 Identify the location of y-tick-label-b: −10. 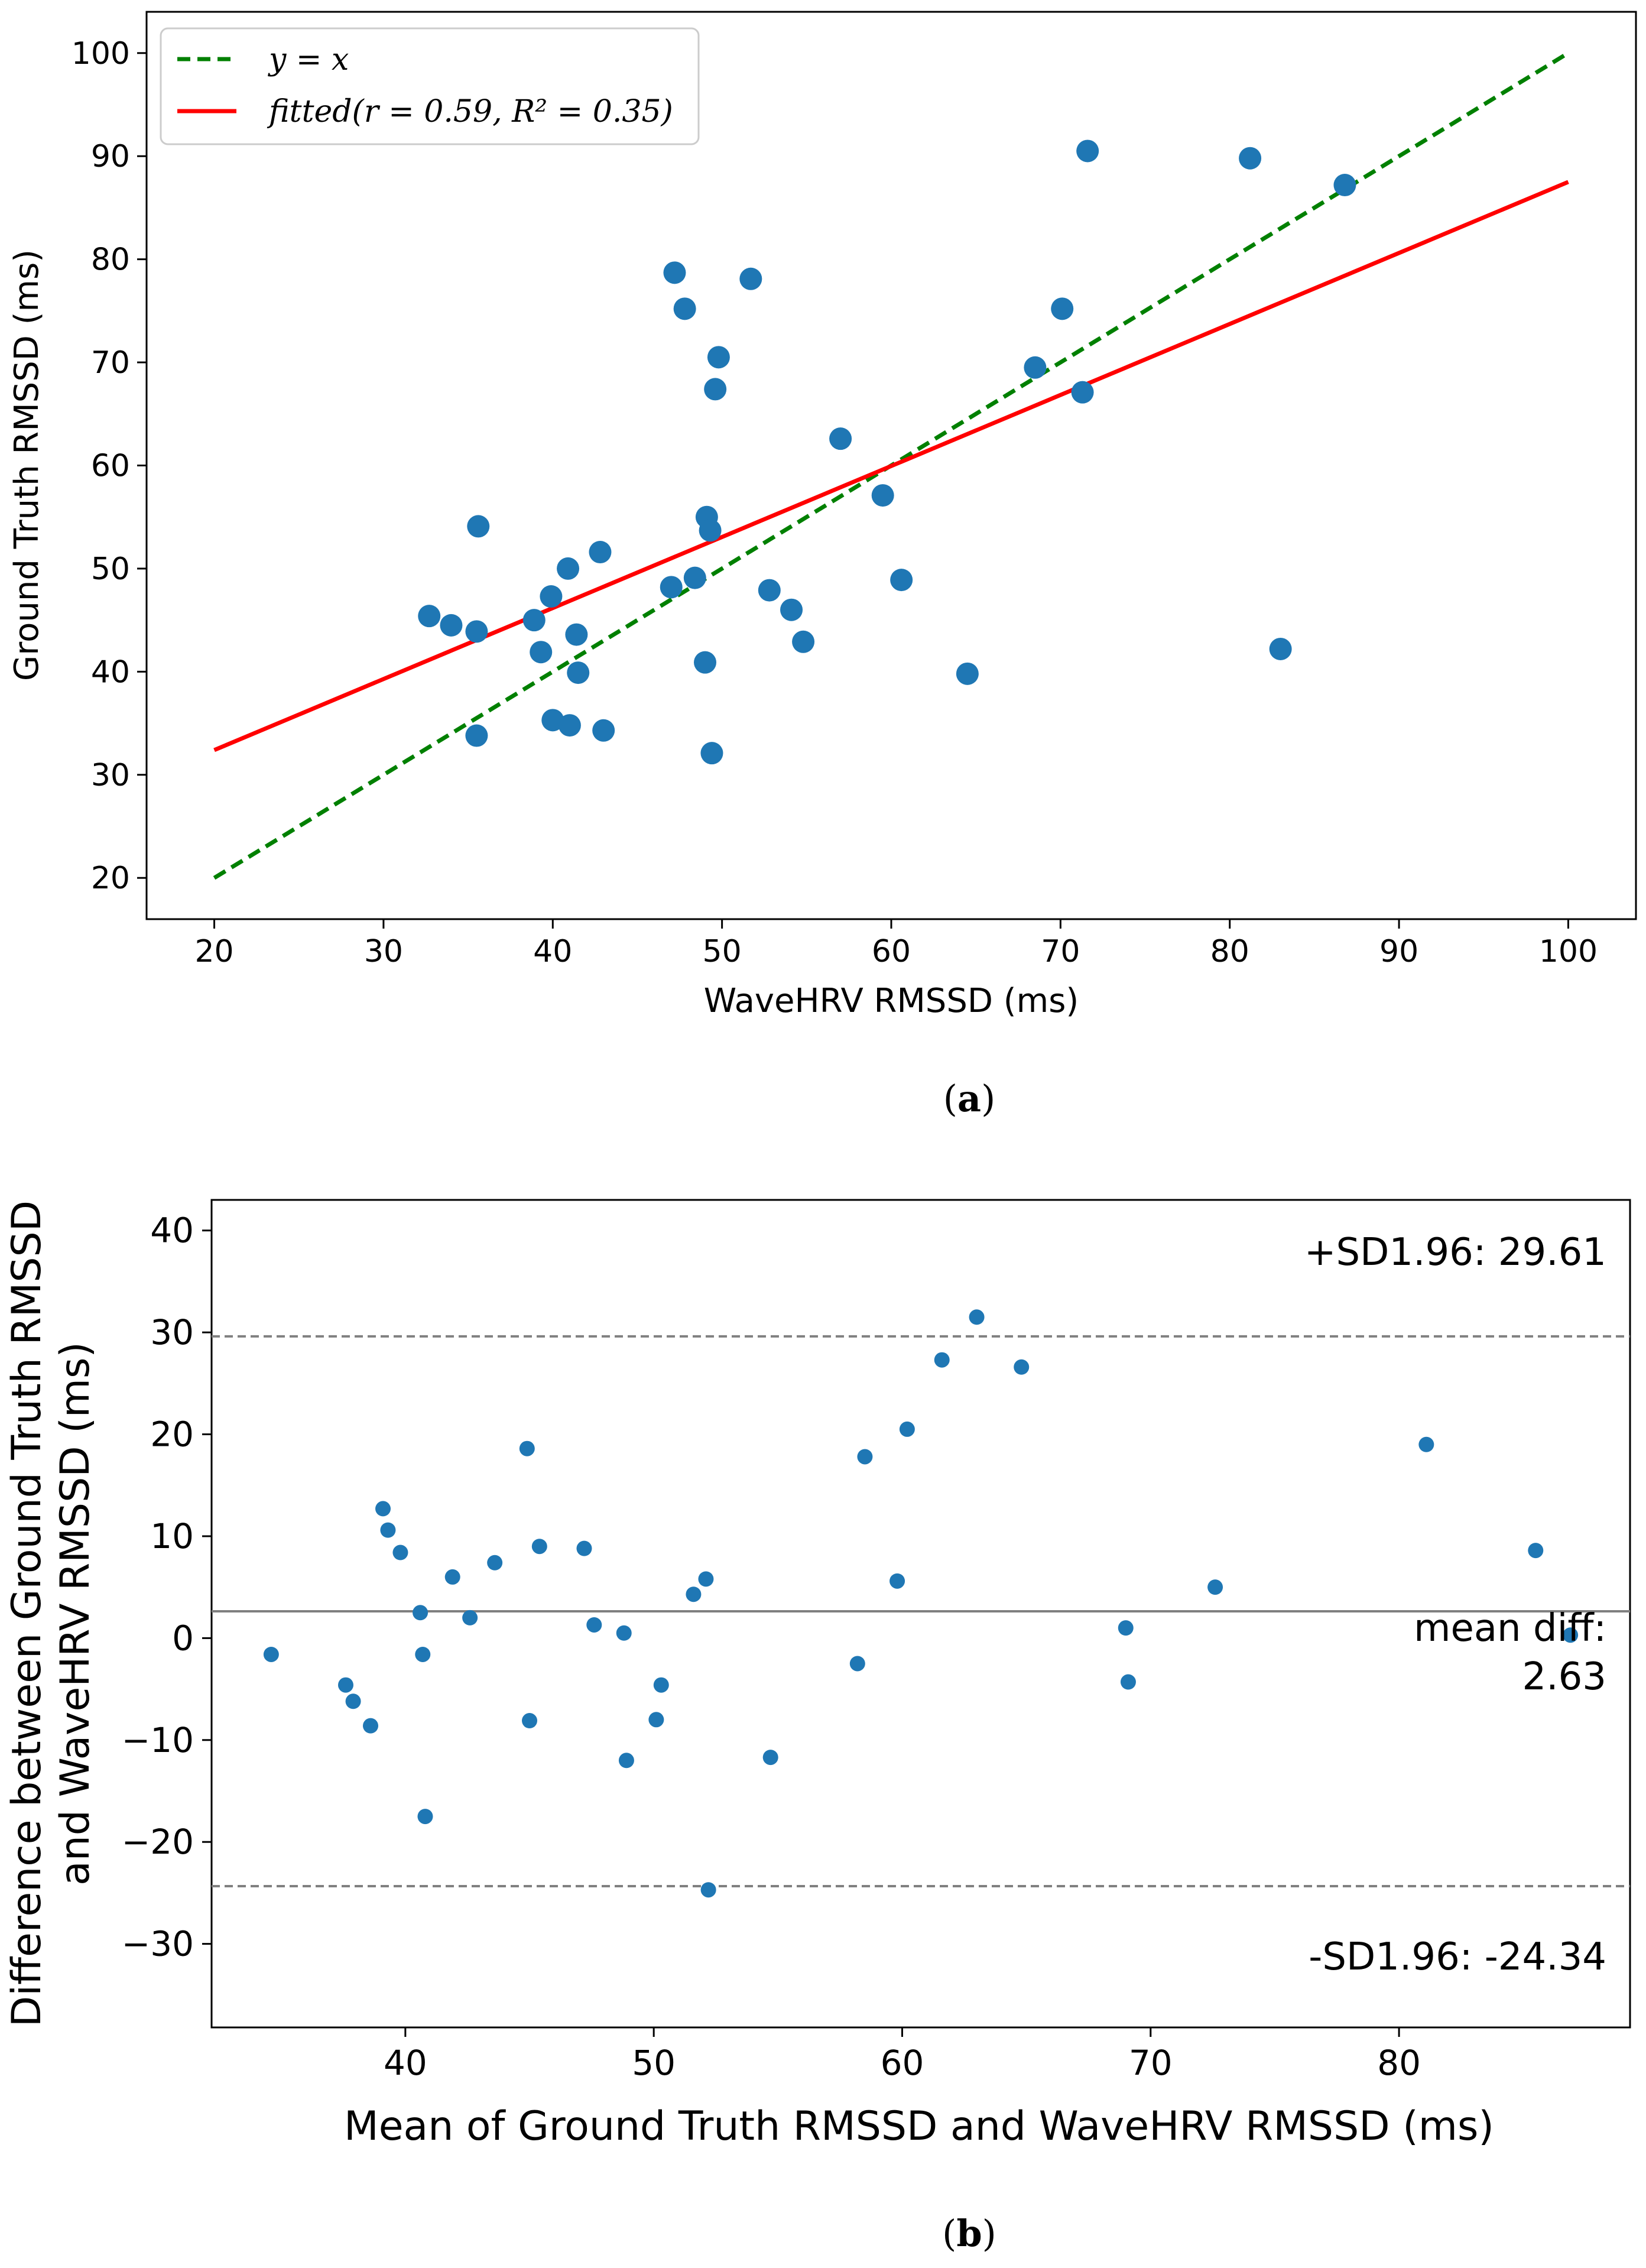
(158, 1740).